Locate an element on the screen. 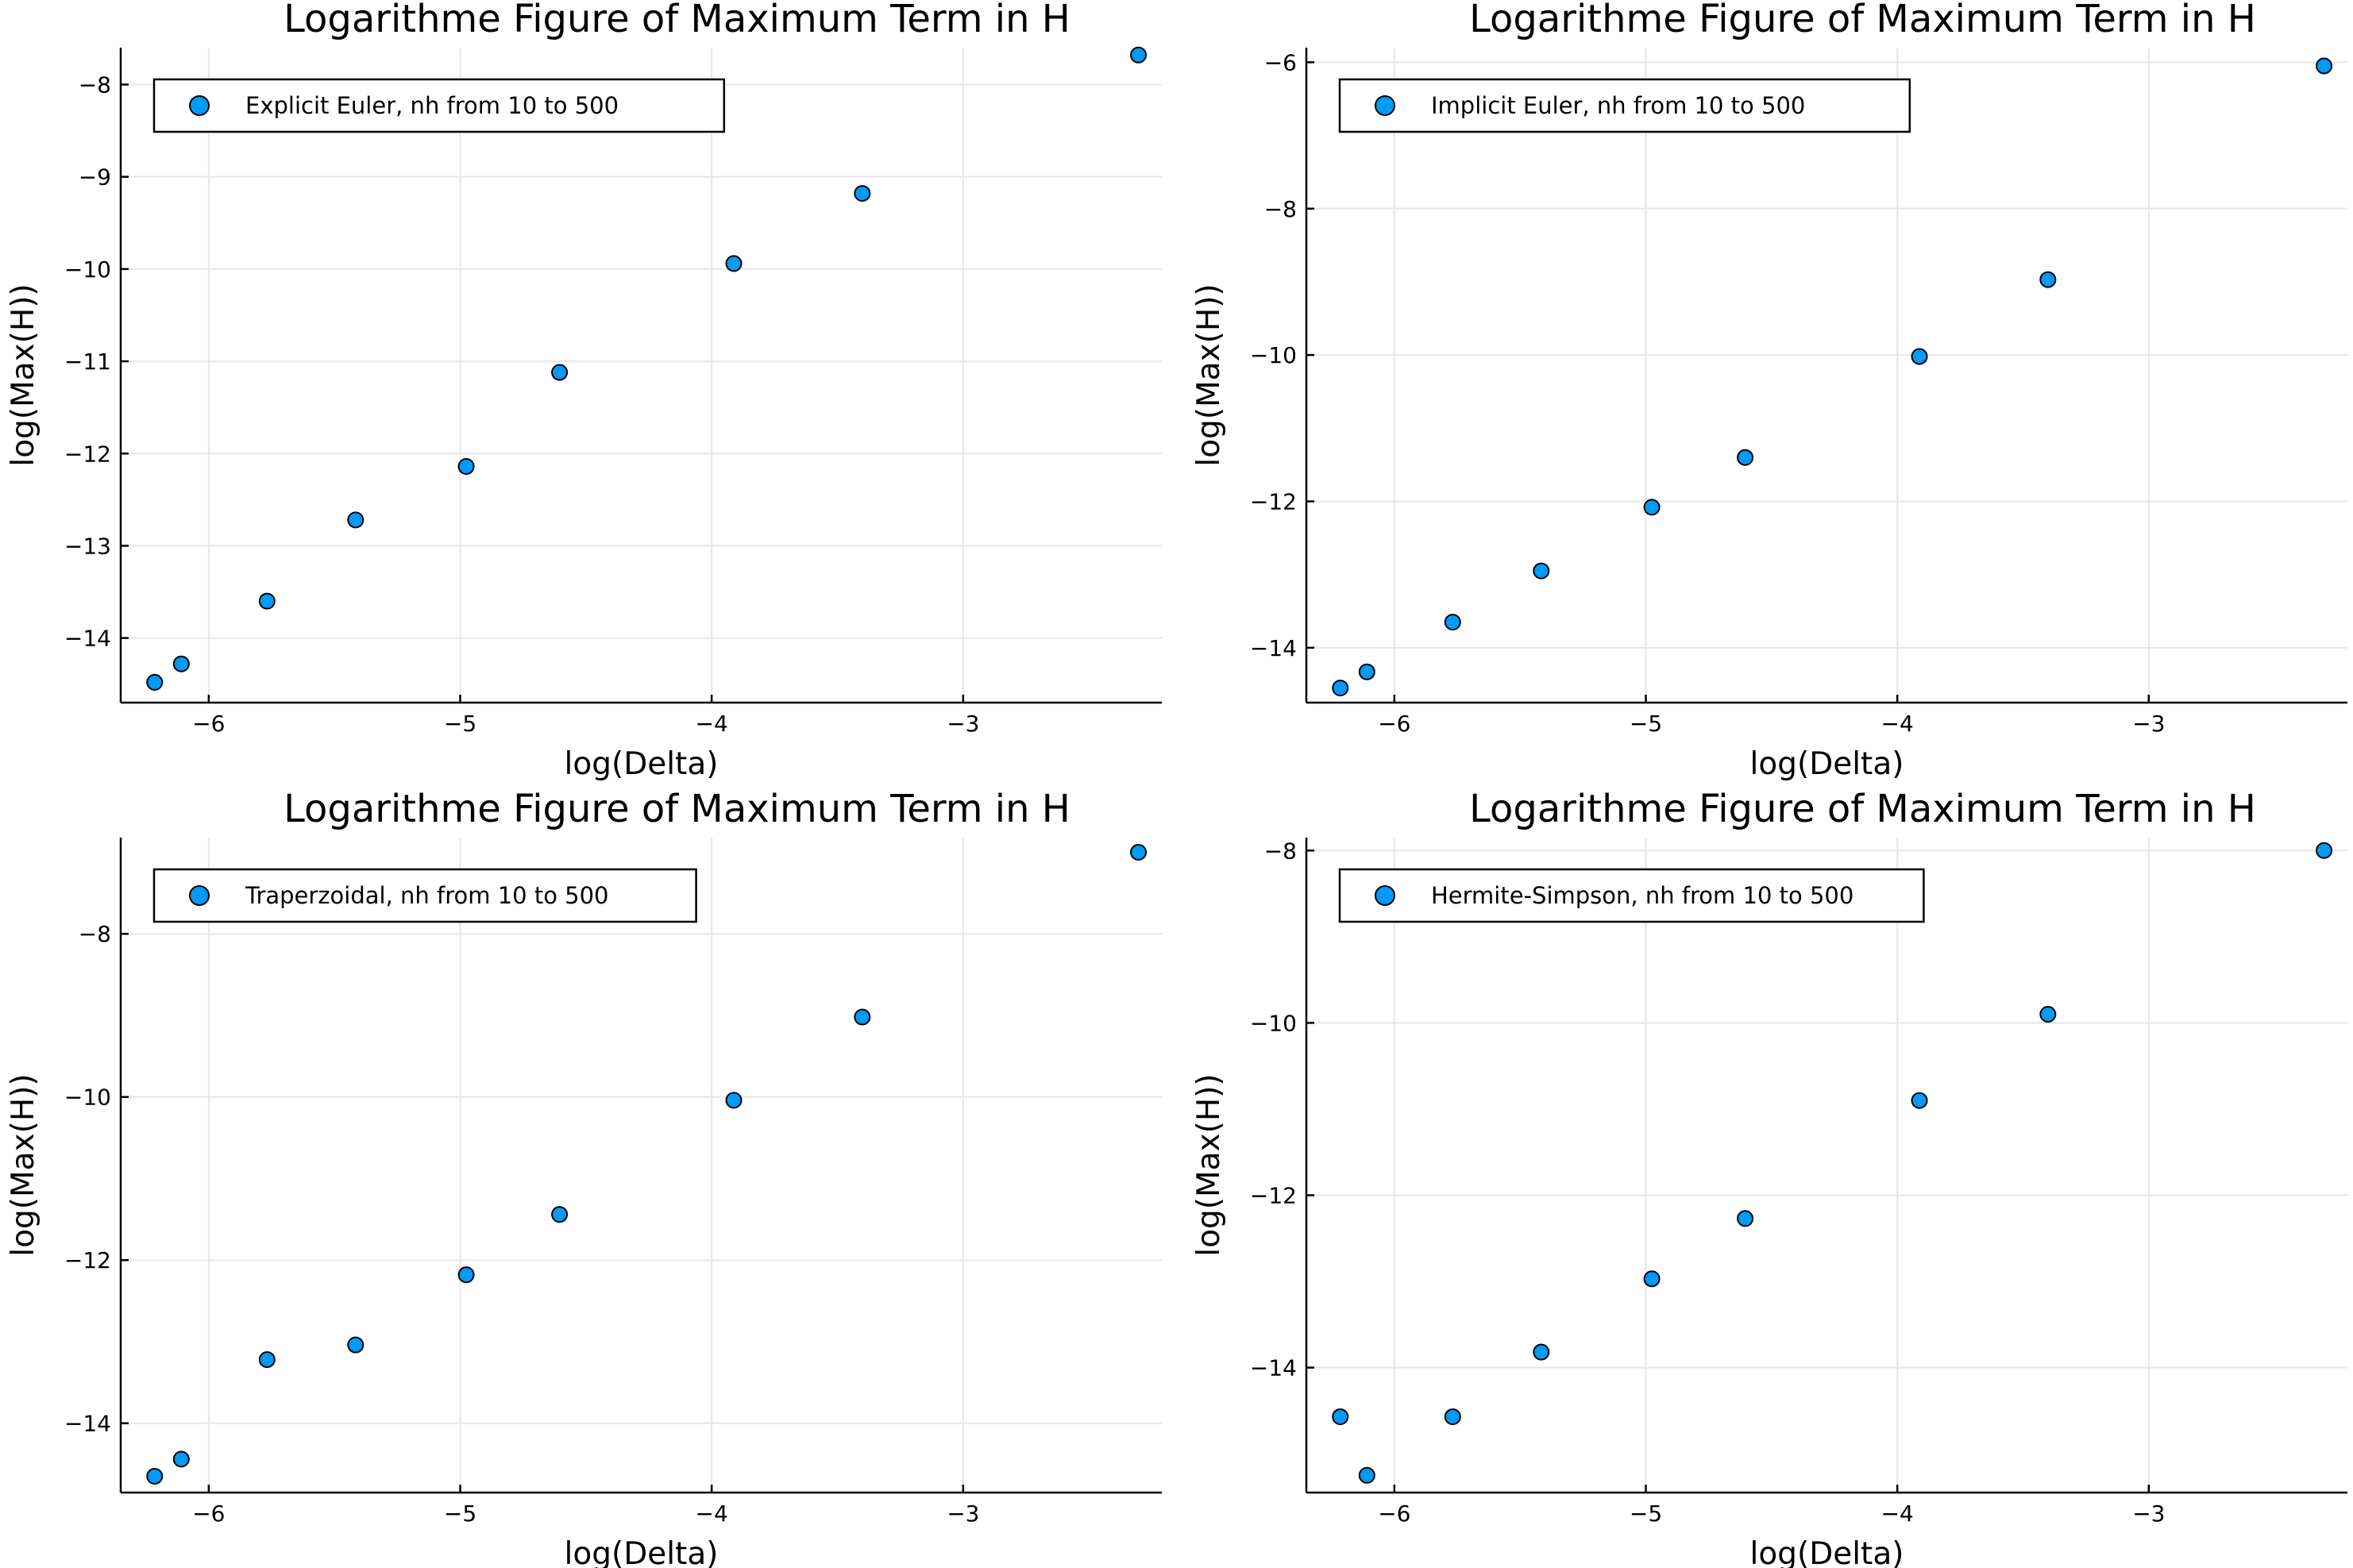 This screenshot has height=1568, width=2353. legend: Implicit Euler, nh from 10 to 500 is located at coordinates (1625, 106).